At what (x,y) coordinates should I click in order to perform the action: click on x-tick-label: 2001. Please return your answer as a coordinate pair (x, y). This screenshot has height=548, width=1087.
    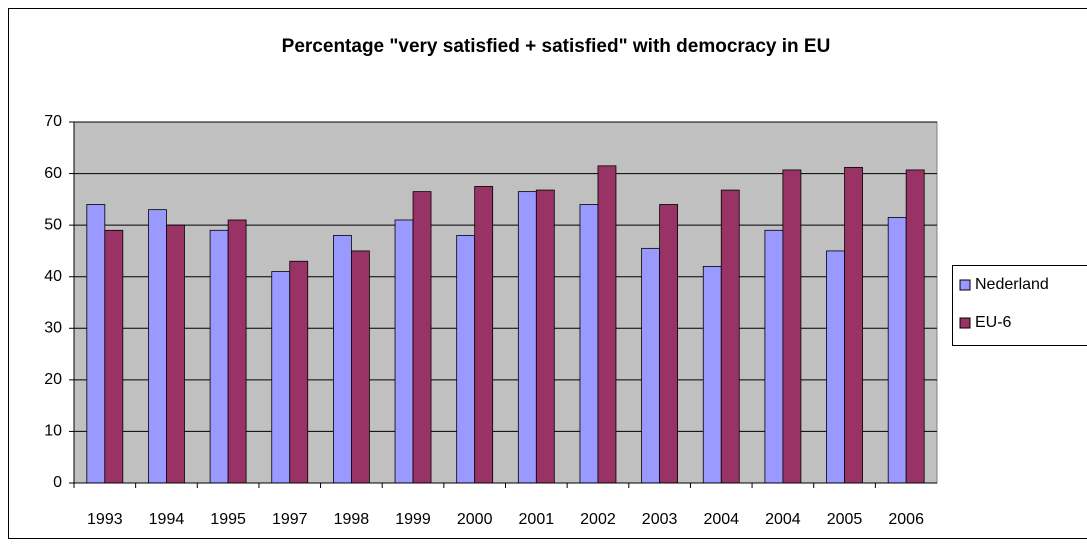
    Looking at the image, I should click on (537, 519).